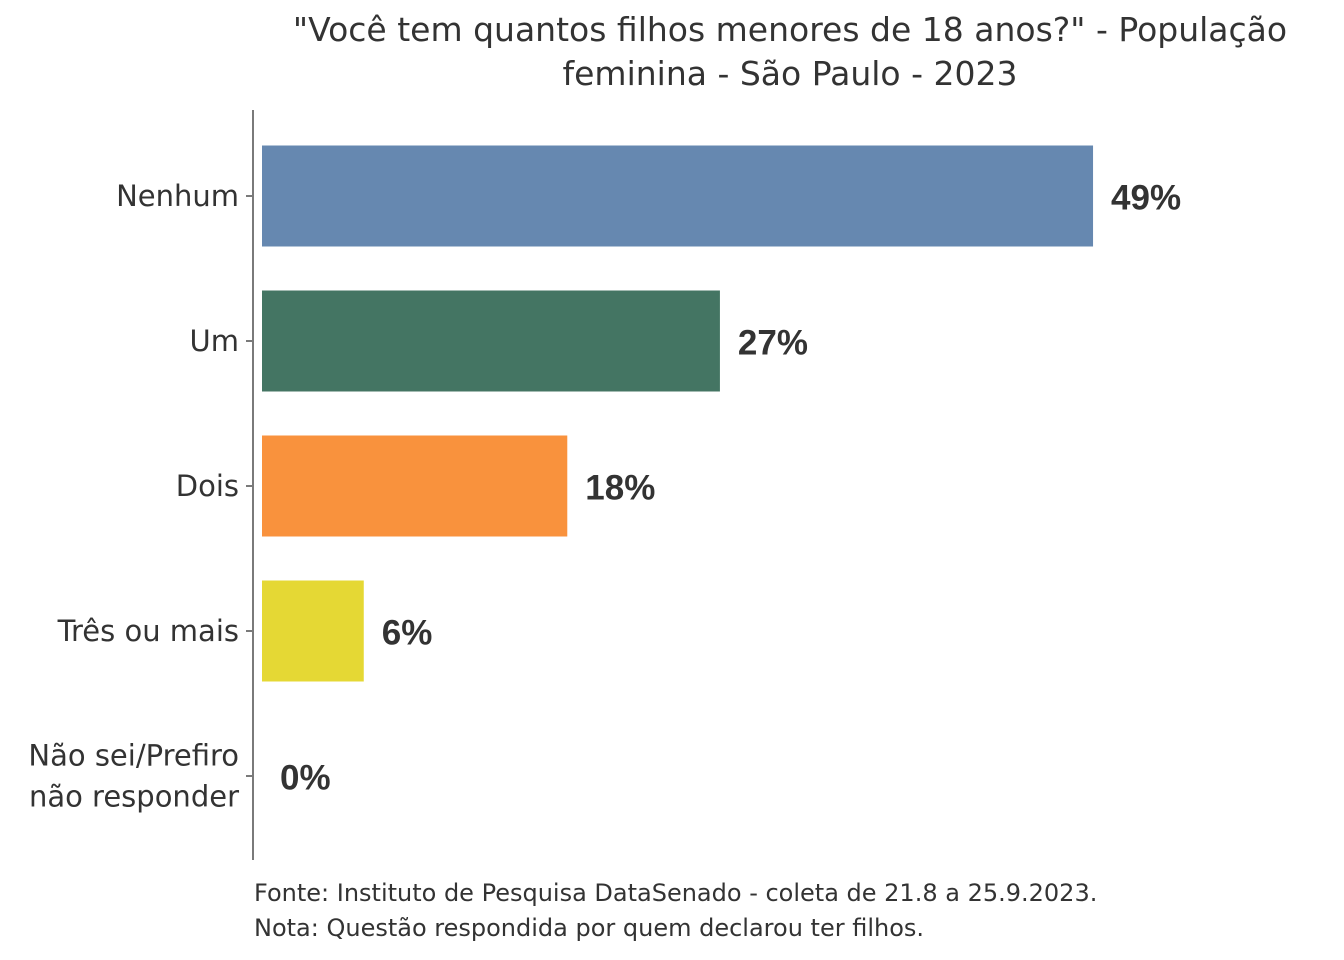 The height and width of the screenshot is (960, 1344). I want to click on category-label: Três ou mais, so click(148, 631).